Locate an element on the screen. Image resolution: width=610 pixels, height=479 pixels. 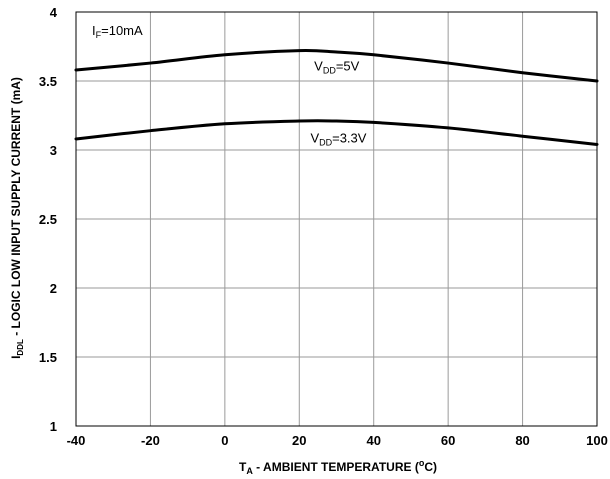
x-axis-label-end: C) is located at coordinates (430, 467).